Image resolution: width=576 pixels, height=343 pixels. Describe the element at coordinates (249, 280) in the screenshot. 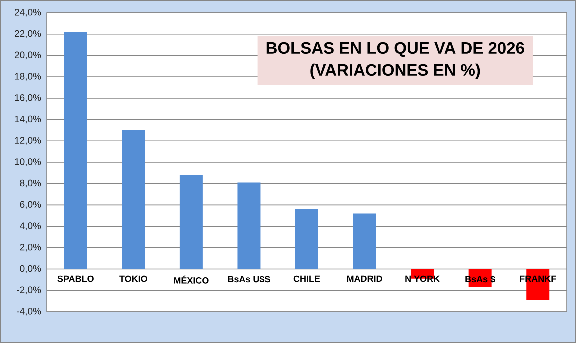

I see `x-tick-label: BsAs U$S` at that location.